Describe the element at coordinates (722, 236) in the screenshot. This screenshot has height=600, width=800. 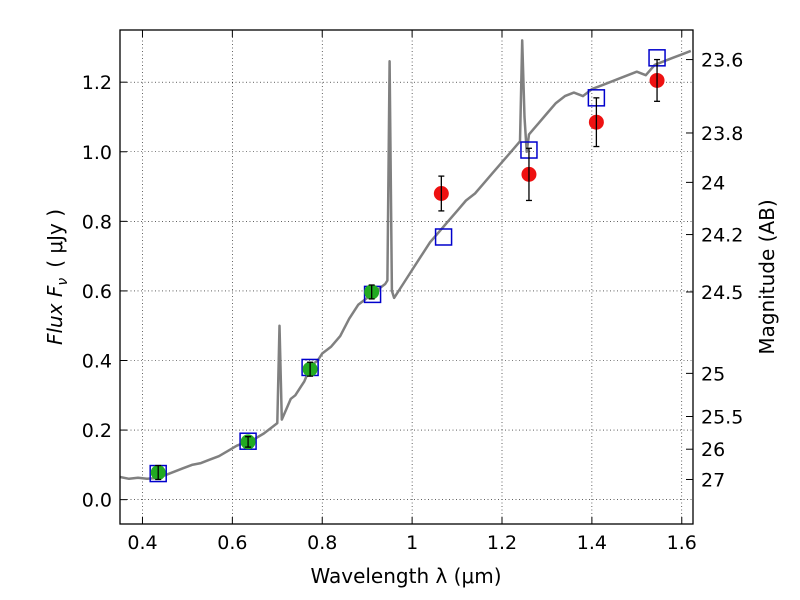
I see `y2-tick-label: 24.2` at that location.